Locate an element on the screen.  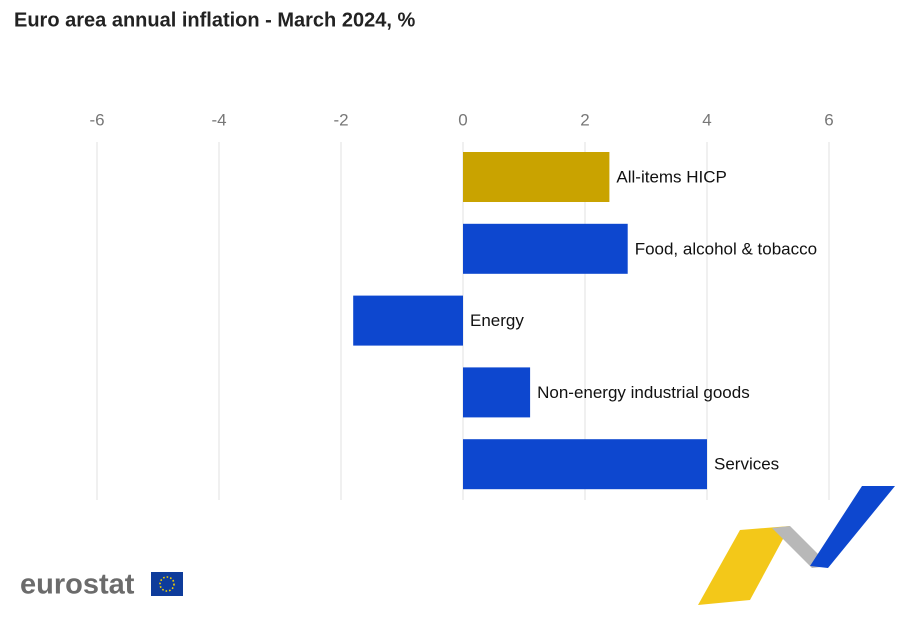
eu-flag is located at coordinates (167, 584).